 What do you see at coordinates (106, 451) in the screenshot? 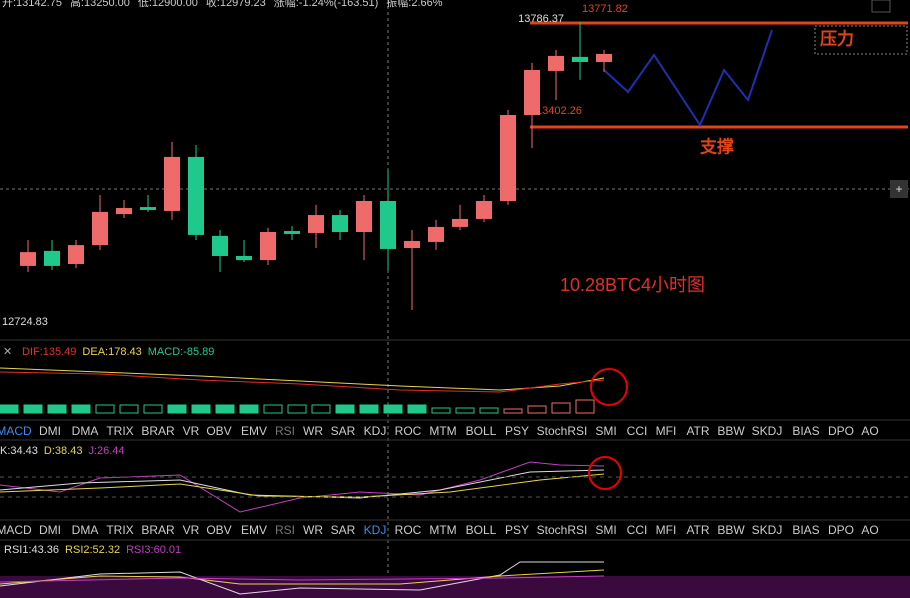
I see `kdj-label: J:26.44` at bounding box center [106, 451].